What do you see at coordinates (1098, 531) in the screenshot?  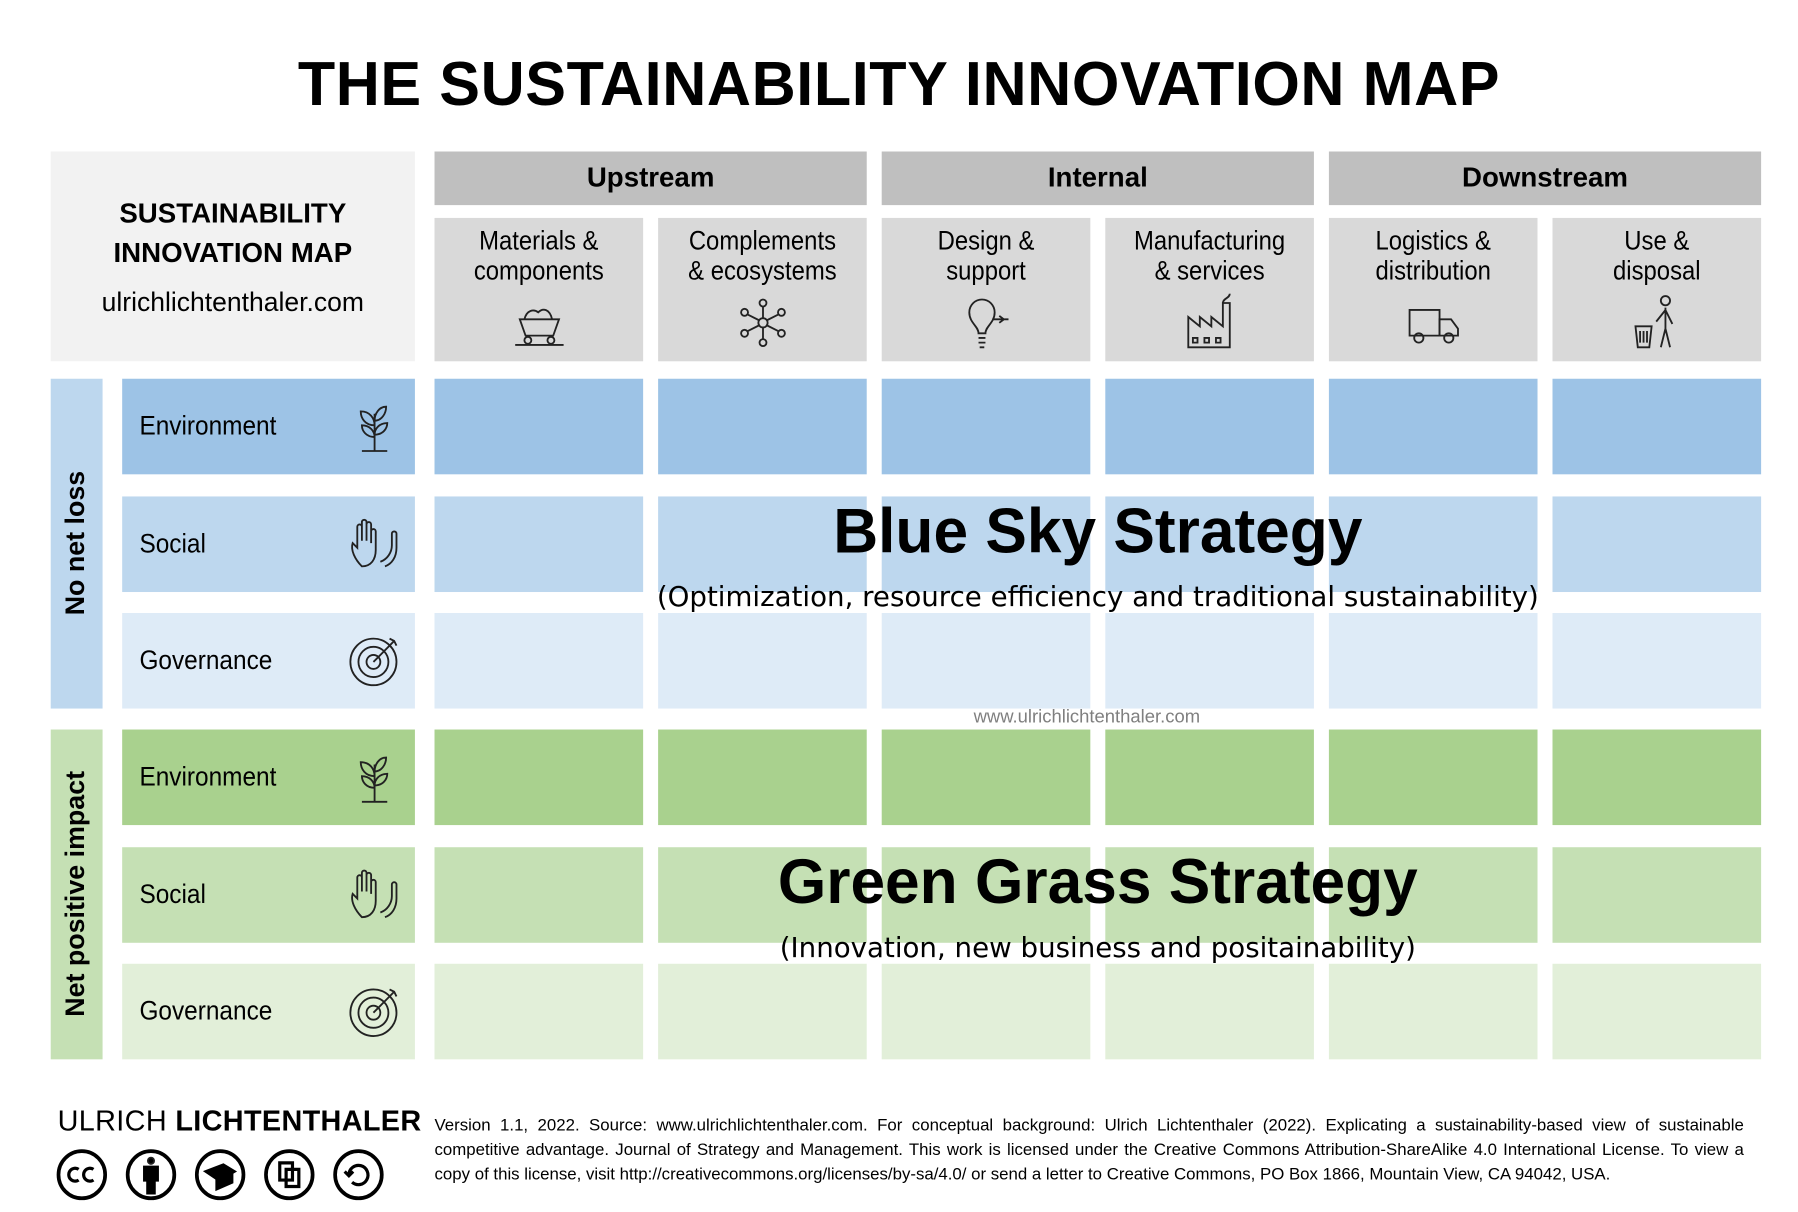 I see `strategy-title: Blue Sky Strategy` at bounding box center [1098, 531].